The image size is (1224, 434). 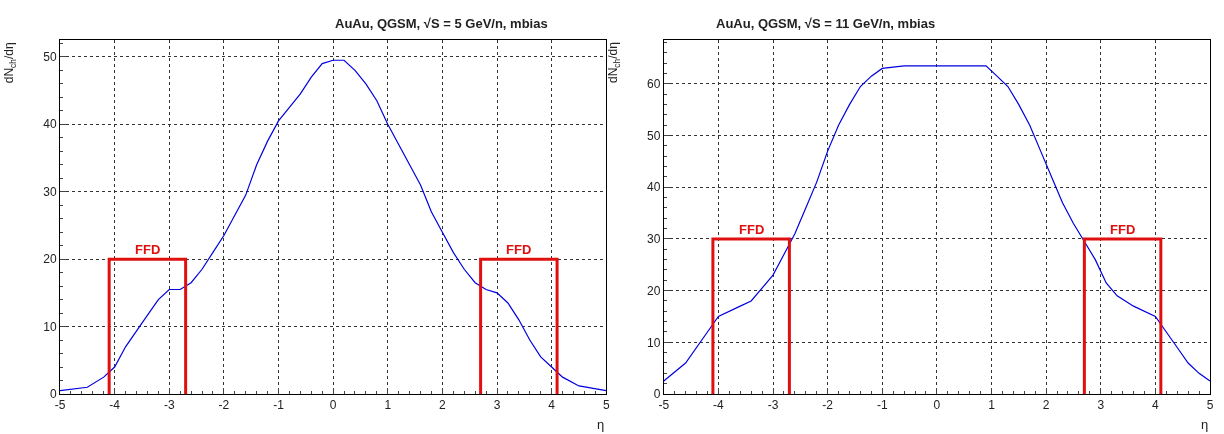 I want to click on chart-title: AuAu, QGSM, √S = 5 GeV/n, mbias, so click(x=441, y=23).